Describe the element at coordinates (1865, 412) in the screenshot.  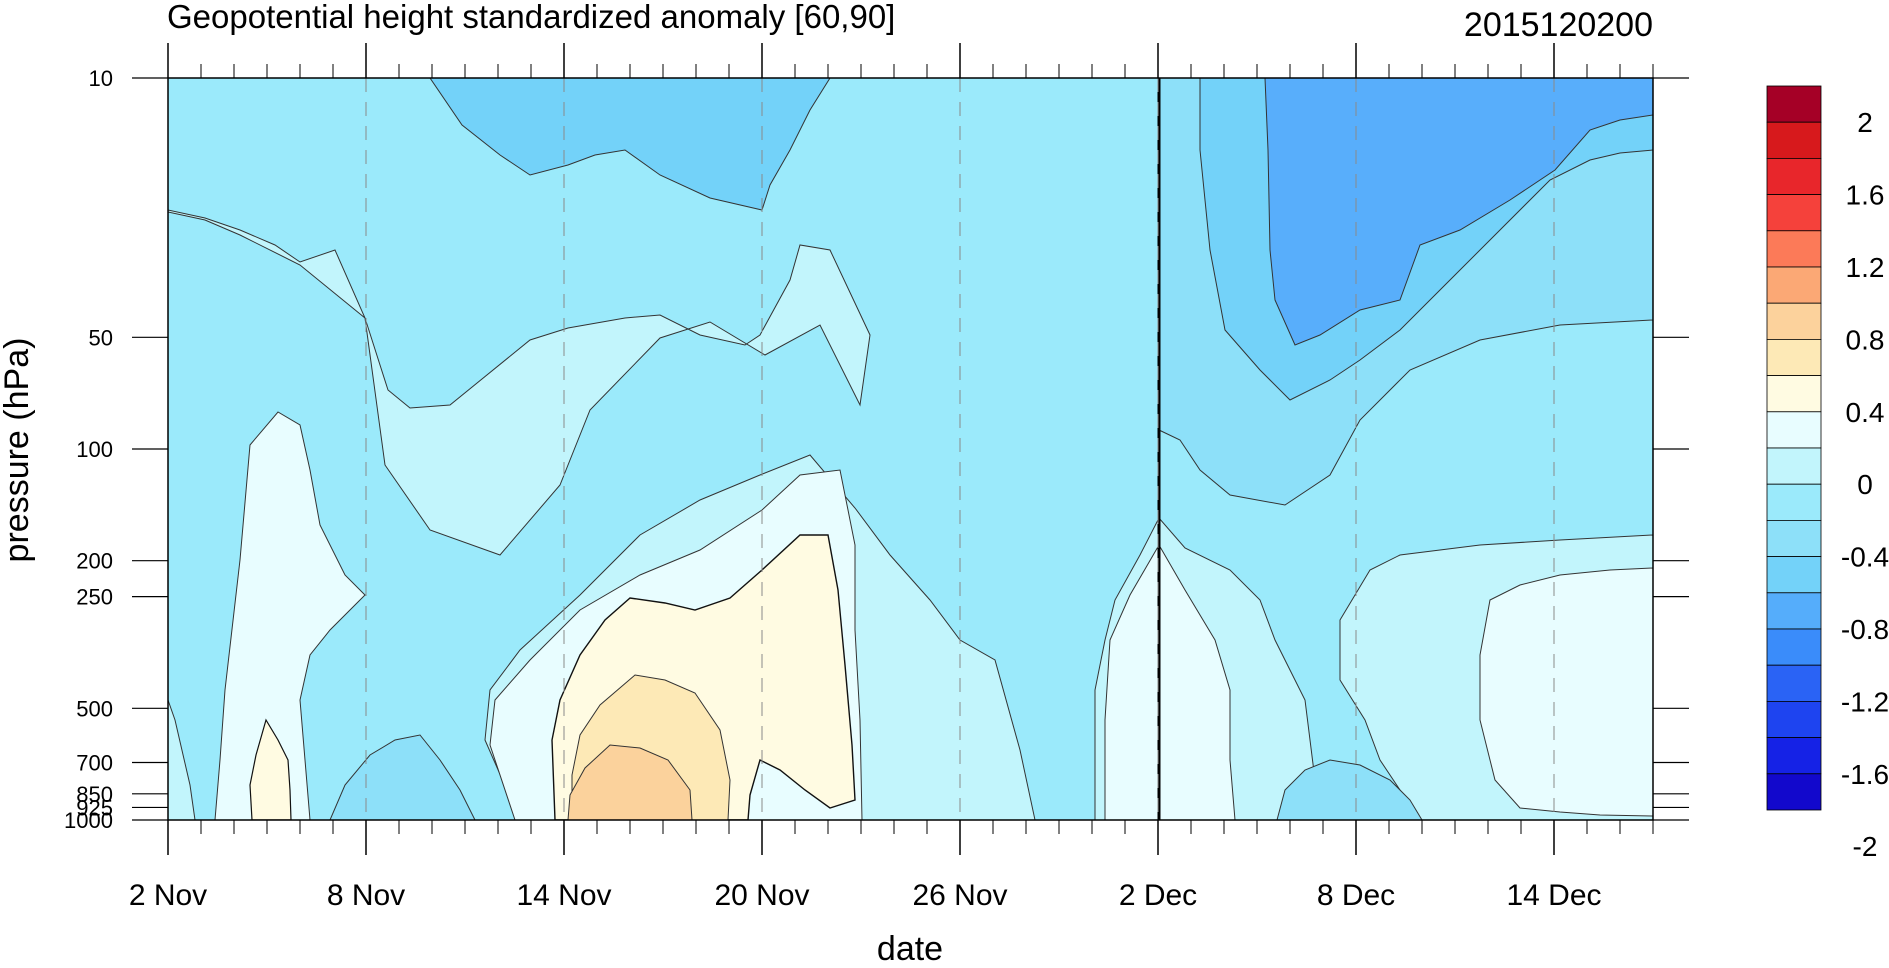
I see `colorbar-label: 0.4` at that location.